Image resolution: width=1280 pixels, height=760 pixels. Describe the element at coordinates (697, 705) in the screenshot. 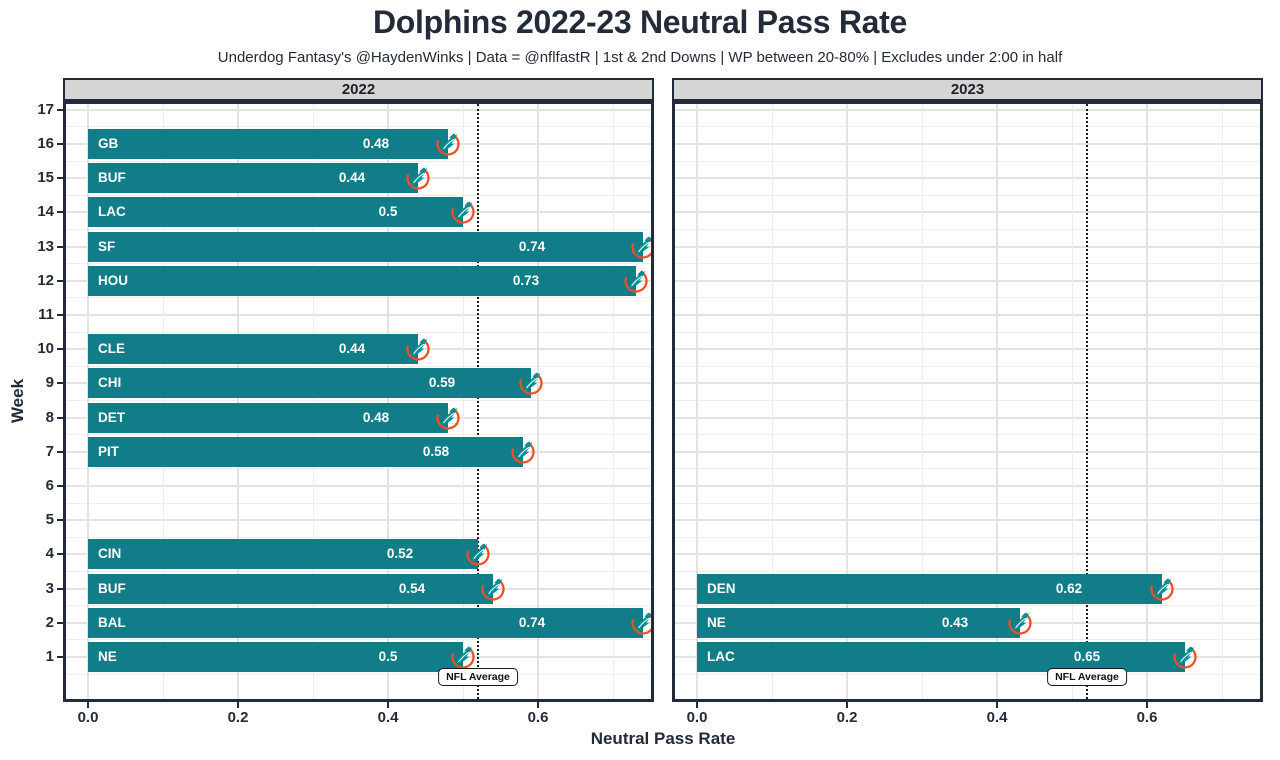

I see `x-axis-tick` at that location.